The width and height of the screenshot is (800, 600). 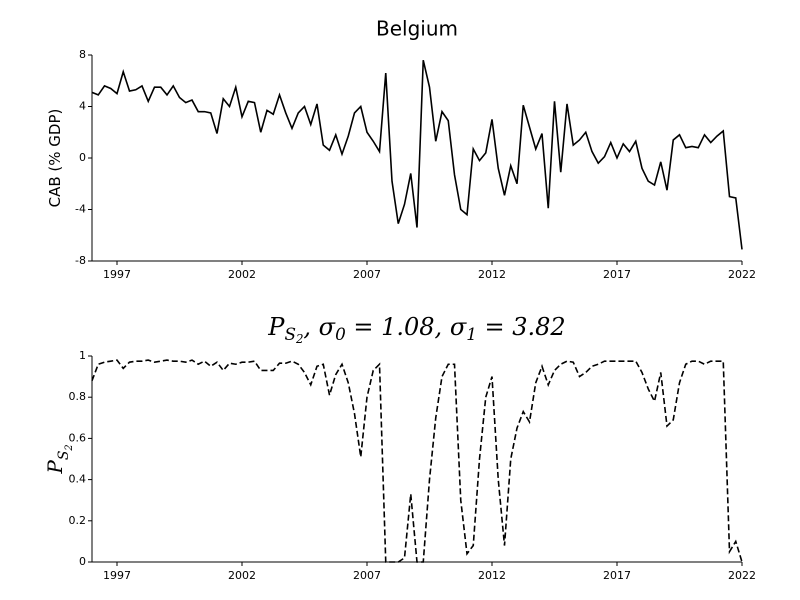 What do you see at coordinates (82, 106) in the screenshot?
I see `y-tick-label: 4` at bounding box center [82, 106].